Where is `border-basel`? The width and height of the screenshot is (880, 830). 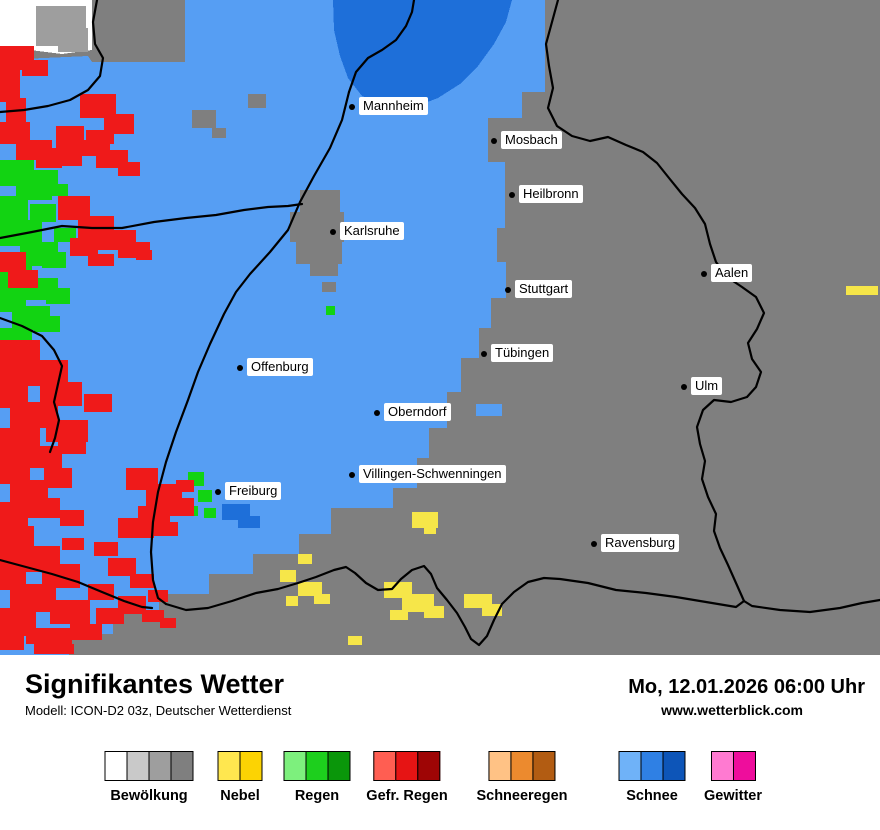
border-basel is located at coordinates (77, 584).